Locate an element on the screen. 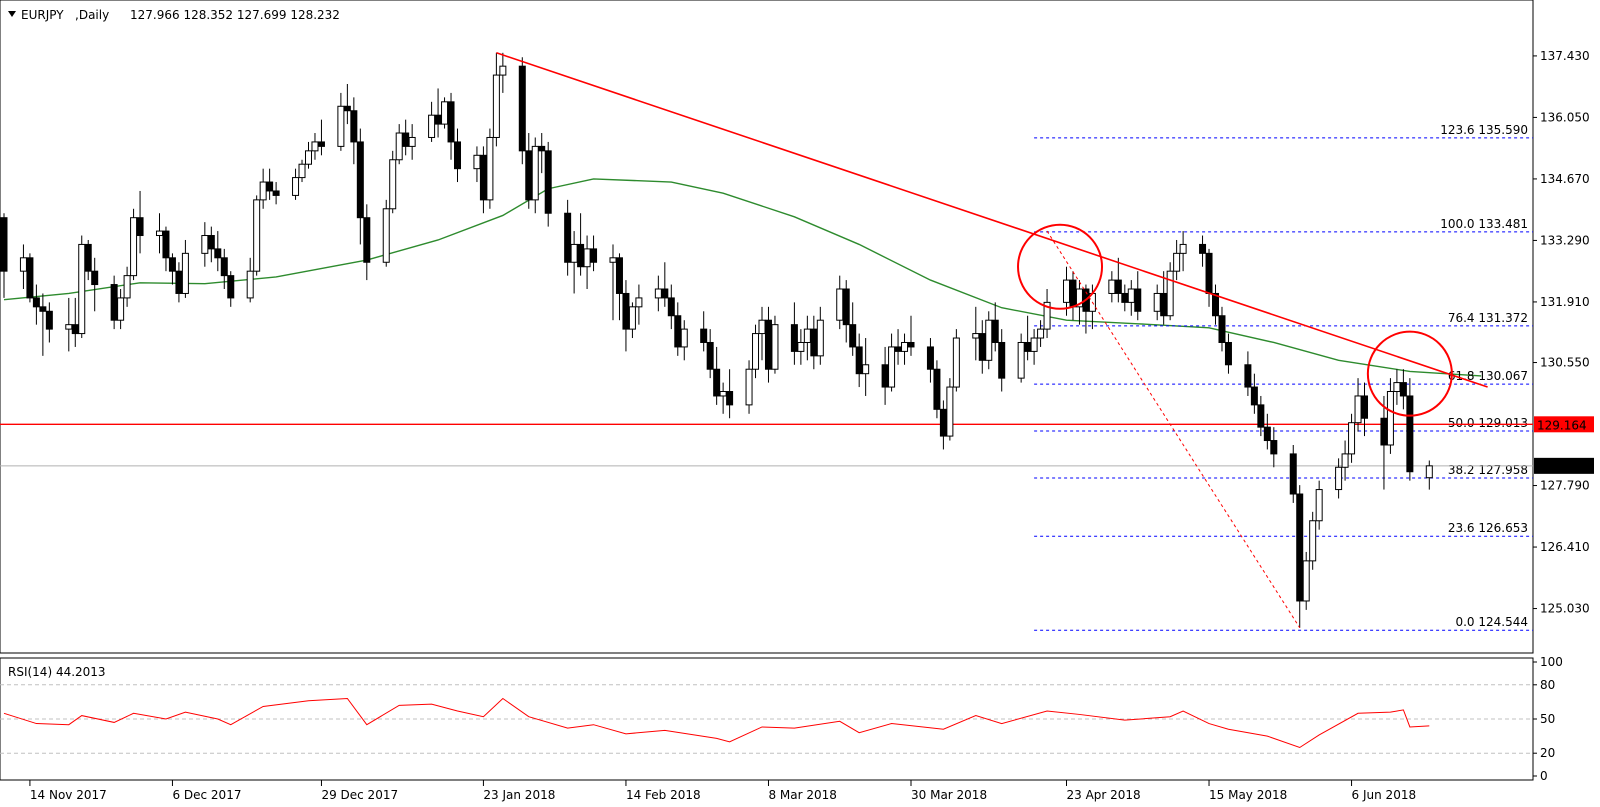  ohlc-header: 127.966 128.352 127.699 128.232 is located at coordinates (235, 15).